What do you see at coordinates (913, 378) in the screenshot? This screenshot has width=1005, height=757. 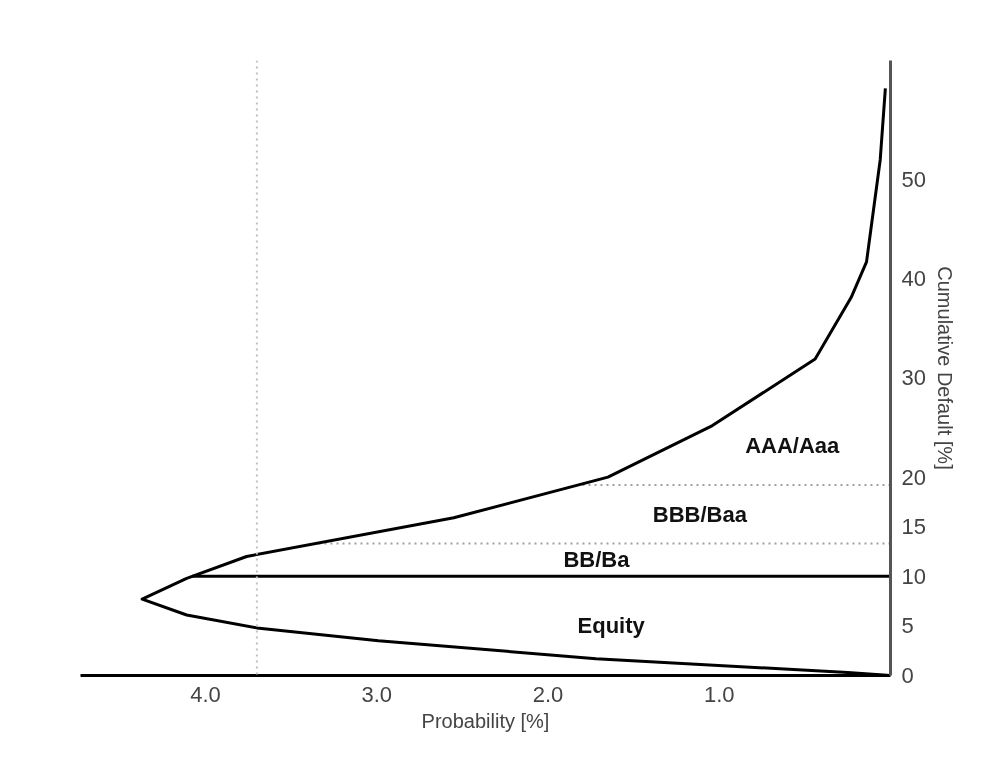 I see `y-tick-label: 30` at bounding box center [913, 378].